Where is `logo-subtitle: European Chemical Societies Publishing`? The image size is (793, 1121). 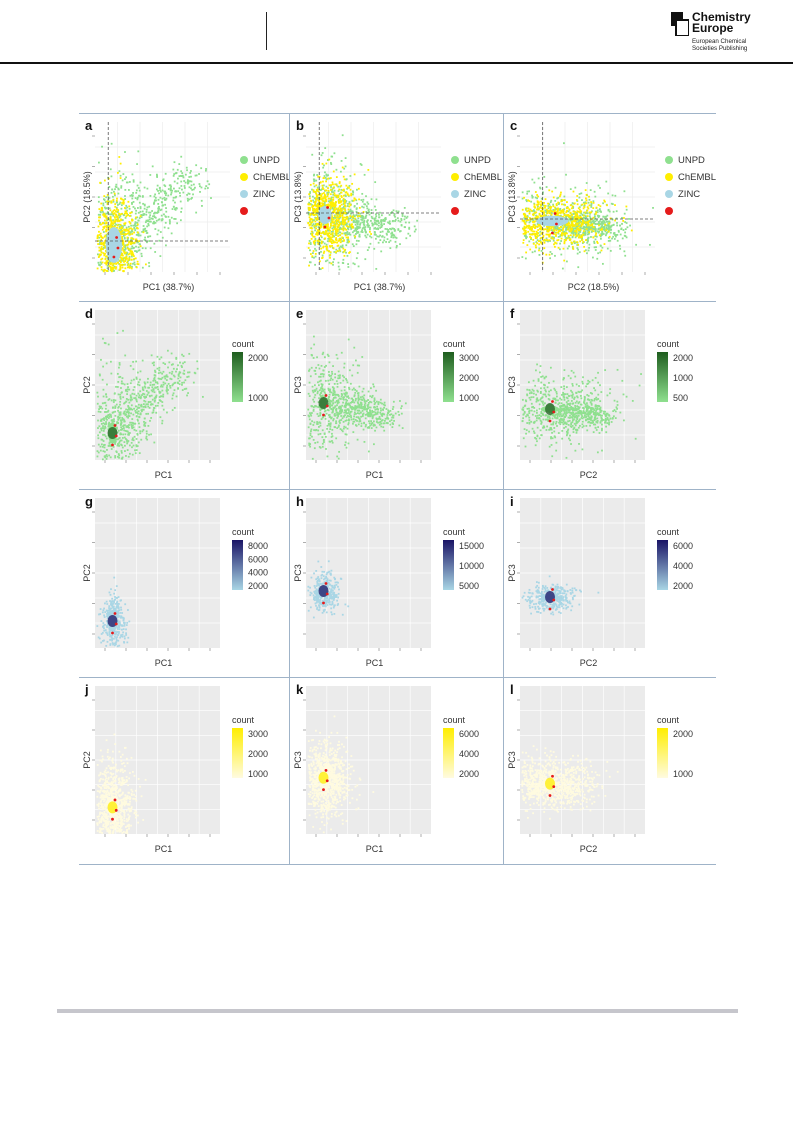 logo-subtitle: European Chemical Societies Publishing is located at coordinates (719, 45).